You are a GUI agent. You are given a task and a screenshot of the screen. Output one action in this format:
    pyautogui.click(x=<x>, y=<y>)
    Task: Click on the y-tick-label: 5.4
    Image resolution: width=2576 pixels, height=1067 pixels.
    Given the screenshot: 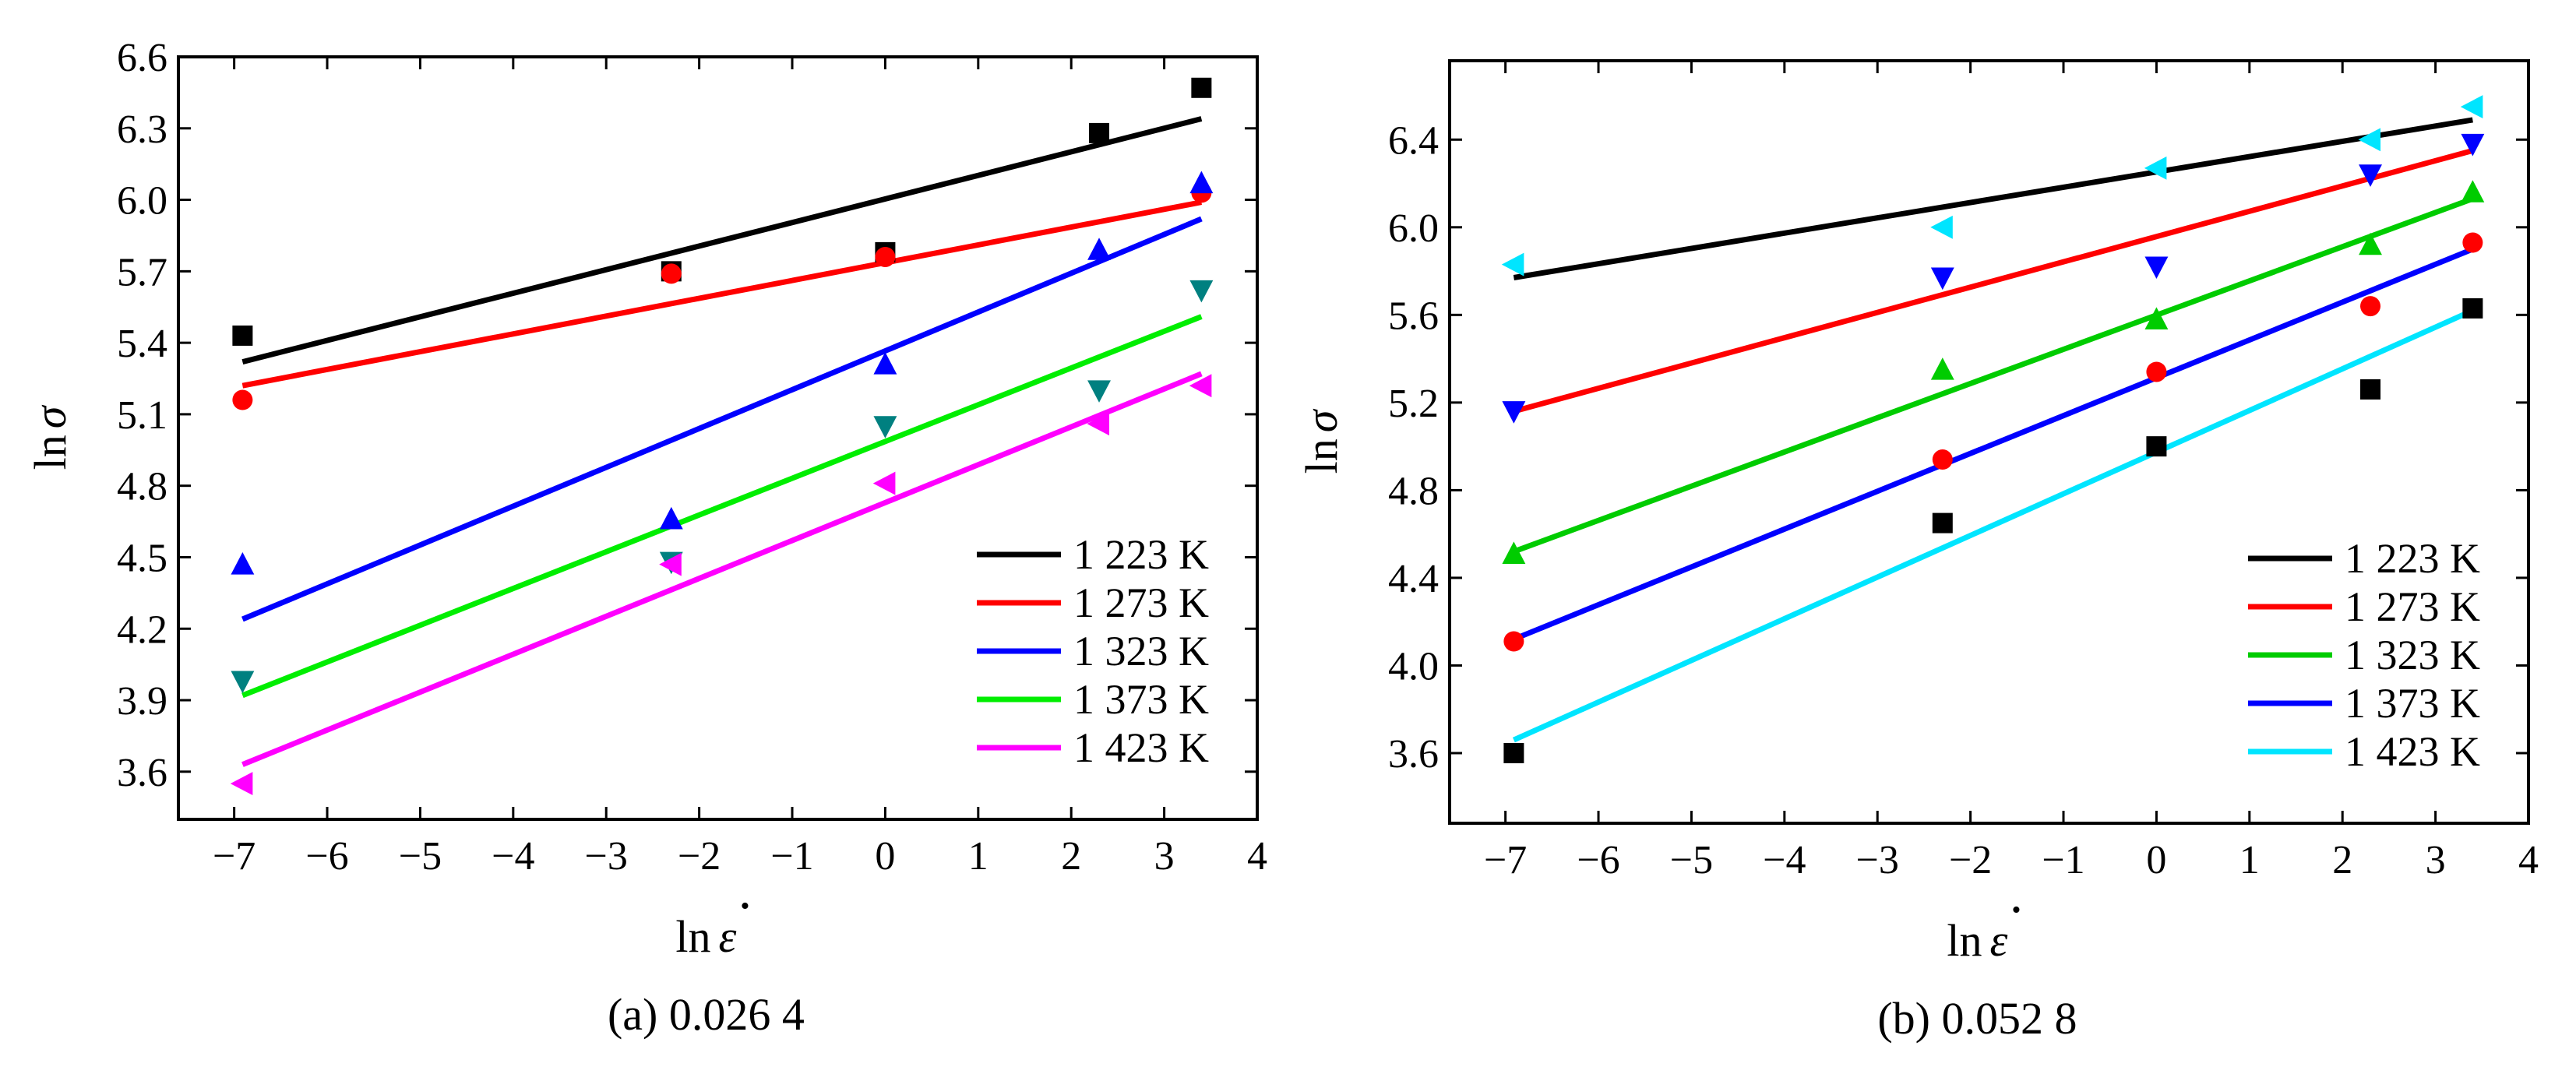 What is the action you would take?
    pyautogui.click(x=142, y=344)
    